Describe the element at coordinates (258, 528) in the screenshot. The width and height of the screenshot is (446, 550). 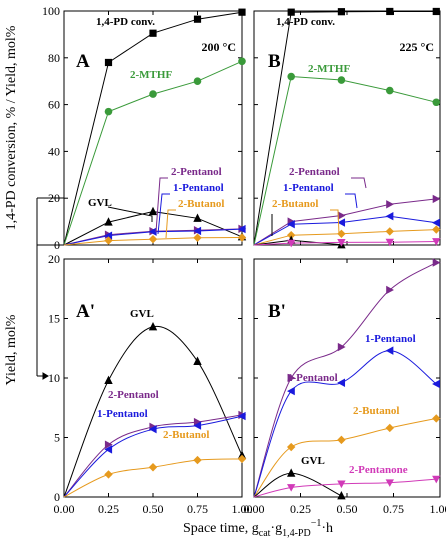
I see `x-axis-label: Space time, gcat·g1,4-PD−1·h` at that location.